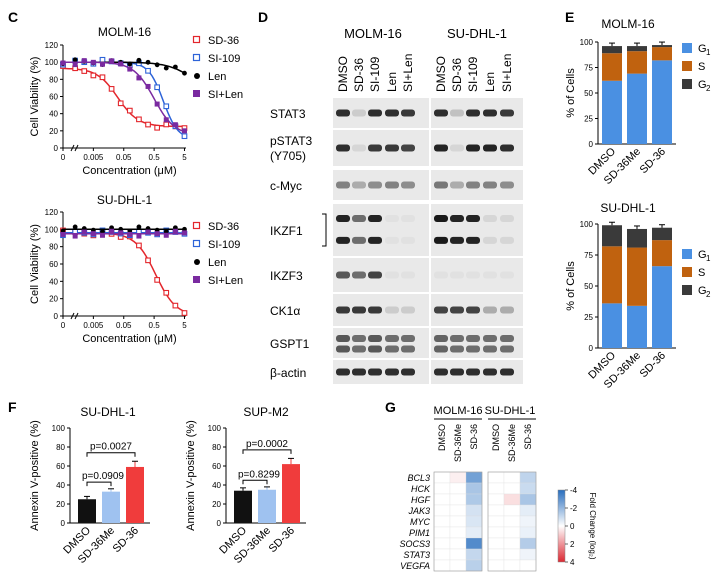 Image resolution: width=726 pixels, height=585 pixels. I want to click on chart-title: MOLM-16, so click(125, 32).